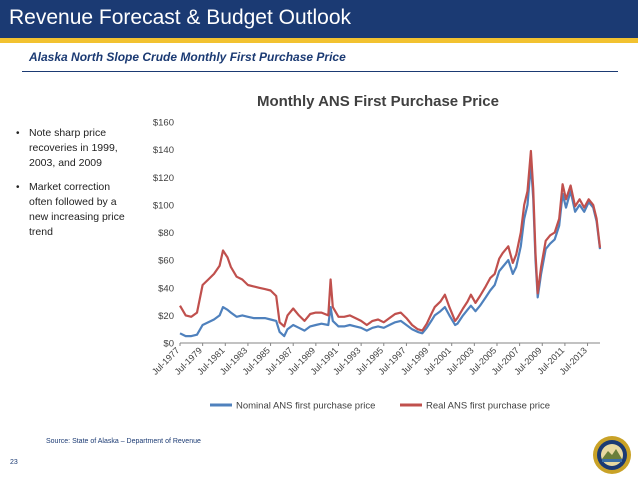 The image size is (638, 479). What do you see at coordinates (14, 462) in the screenshot?
I see `page-number: 23` at bounding box center [14, 462].